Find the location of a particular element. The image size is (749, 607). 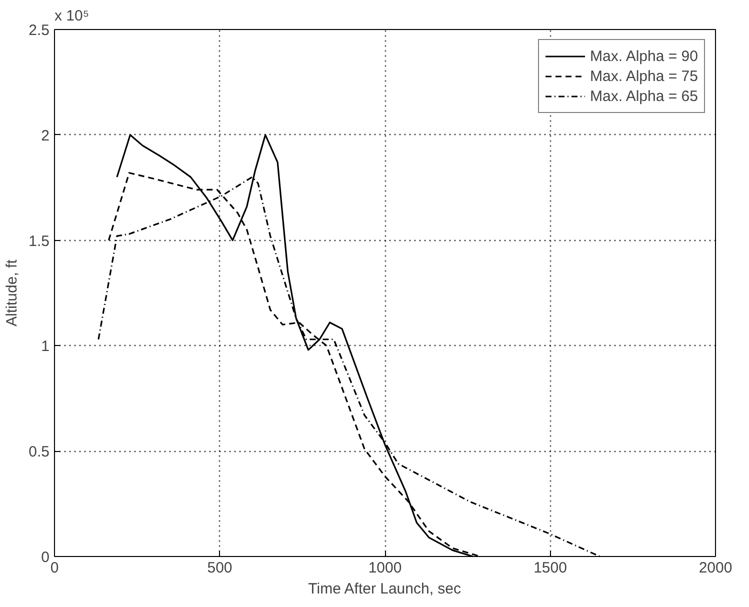

legend-label: Max. Alpha = 65 is located at coordinates (644, 96).